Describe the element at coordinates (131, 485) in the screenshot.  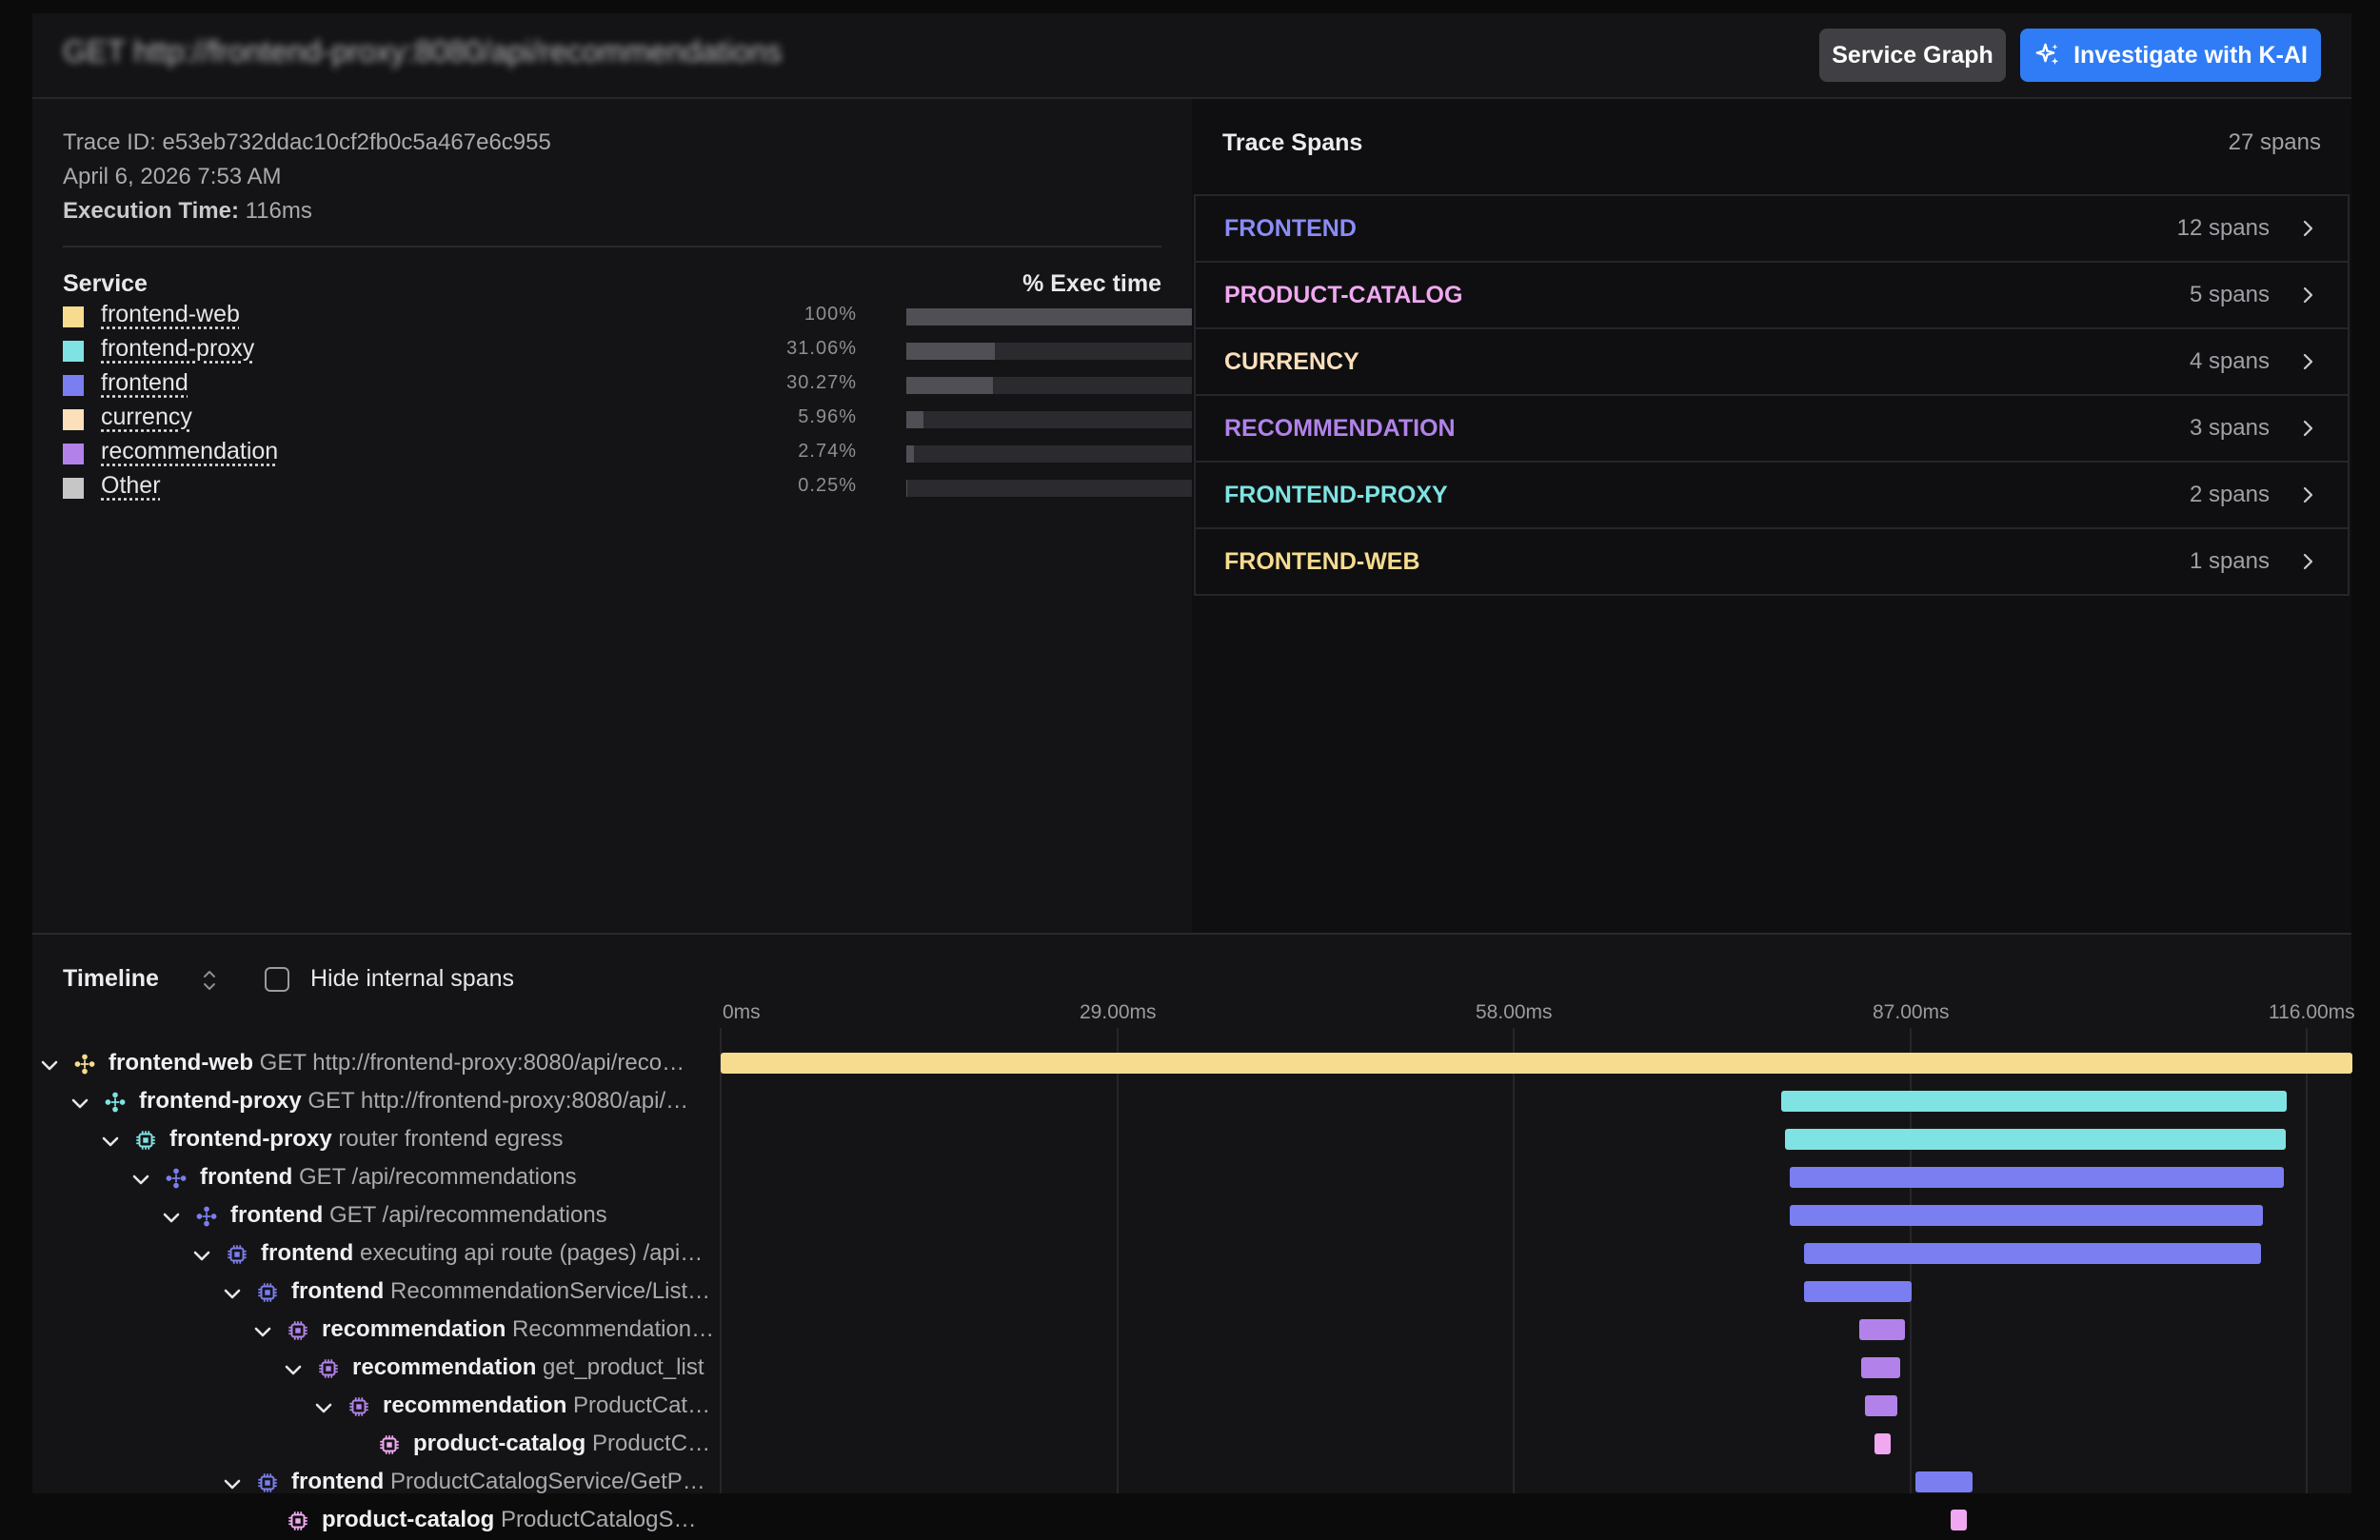
I see `service-link: Other` at that location.